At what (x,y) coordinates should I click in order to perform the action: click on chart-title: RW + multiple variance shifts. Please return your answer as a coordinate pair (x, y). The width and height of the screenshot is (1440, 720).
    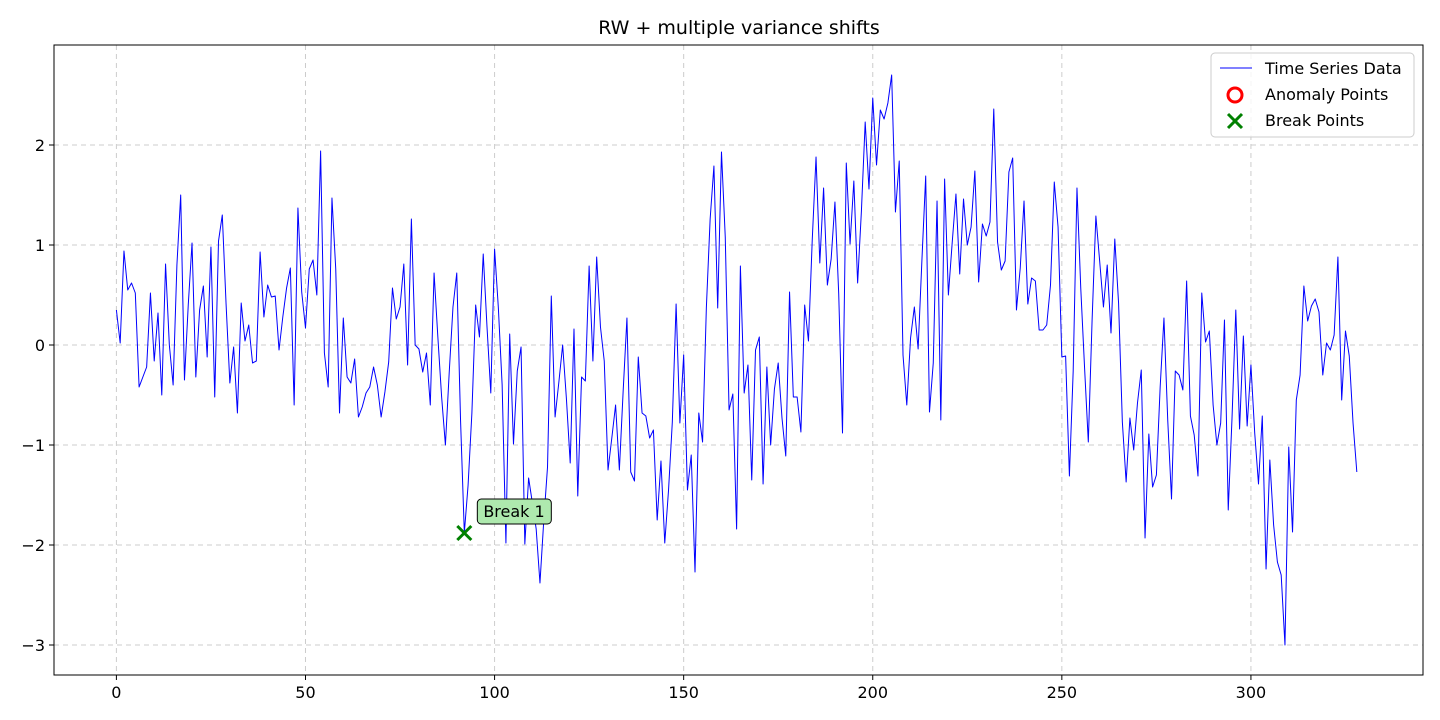
    Looking at the image, I should click on (739, 28).